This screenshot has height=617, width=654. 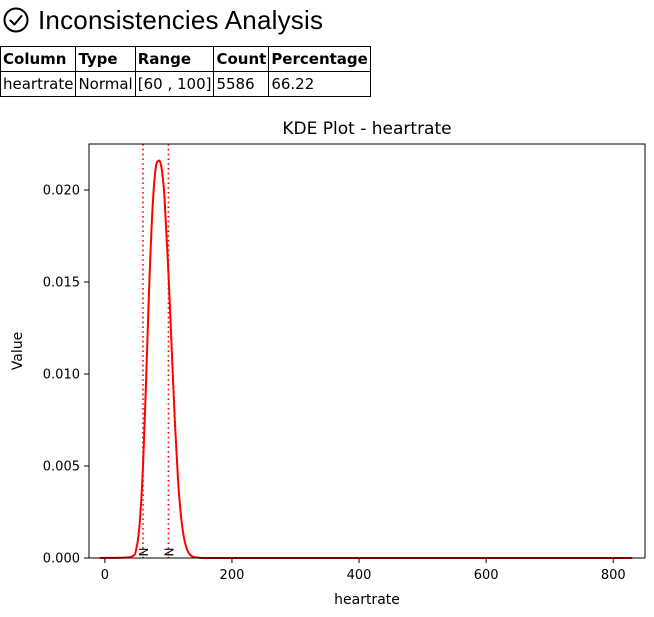 What do you see at coordinates (61, 375) in the screenshot?
I see `y-tick-label: 0.010` at bounding box center [61, 375].